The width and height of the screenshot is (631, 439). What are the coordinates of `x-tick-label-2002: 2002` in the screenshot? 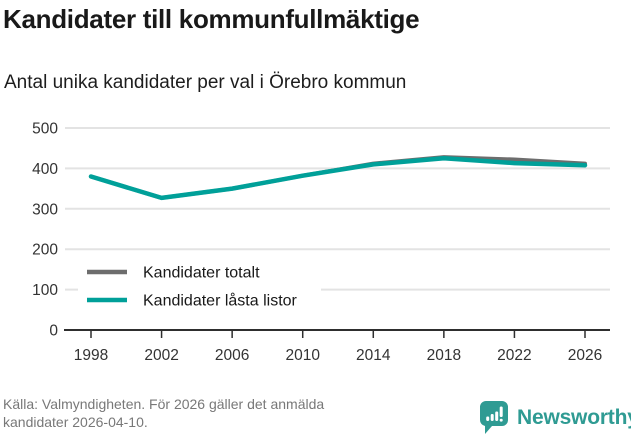 It's located at (161, 355).